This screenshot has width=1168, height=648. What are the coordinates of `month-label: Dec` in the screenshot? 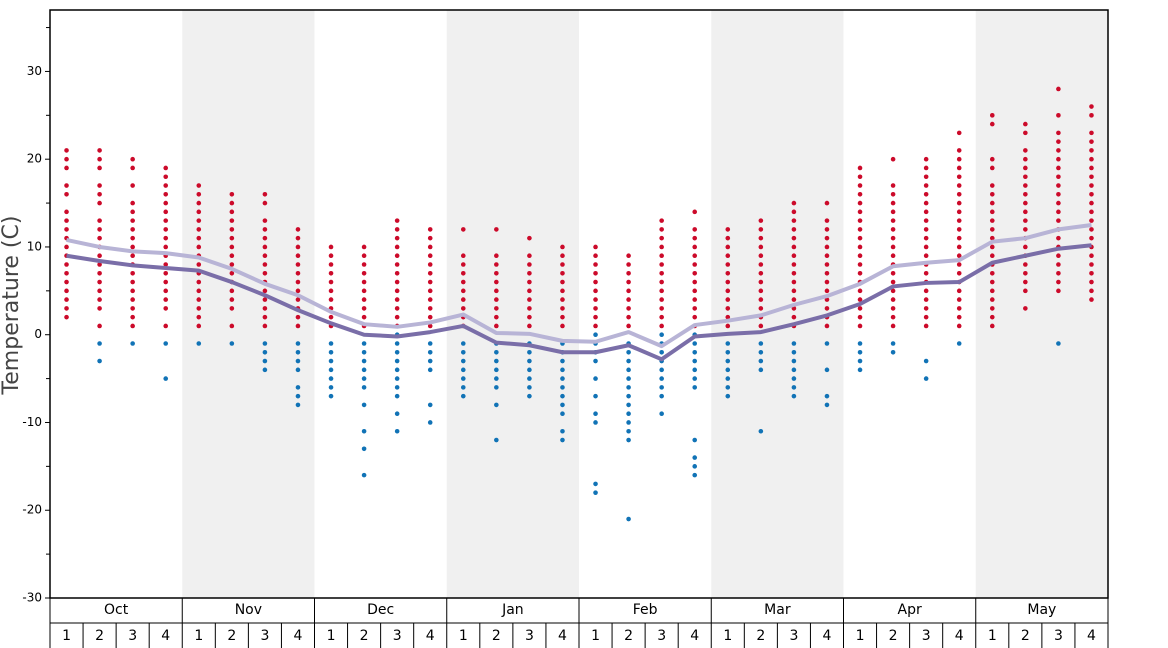 It's located at (380, 610).